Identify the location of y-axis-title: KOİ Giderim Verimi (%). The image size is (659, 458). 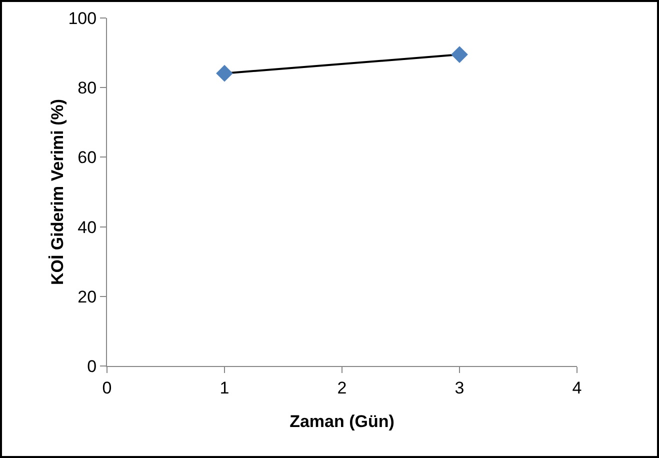
(57, 192).